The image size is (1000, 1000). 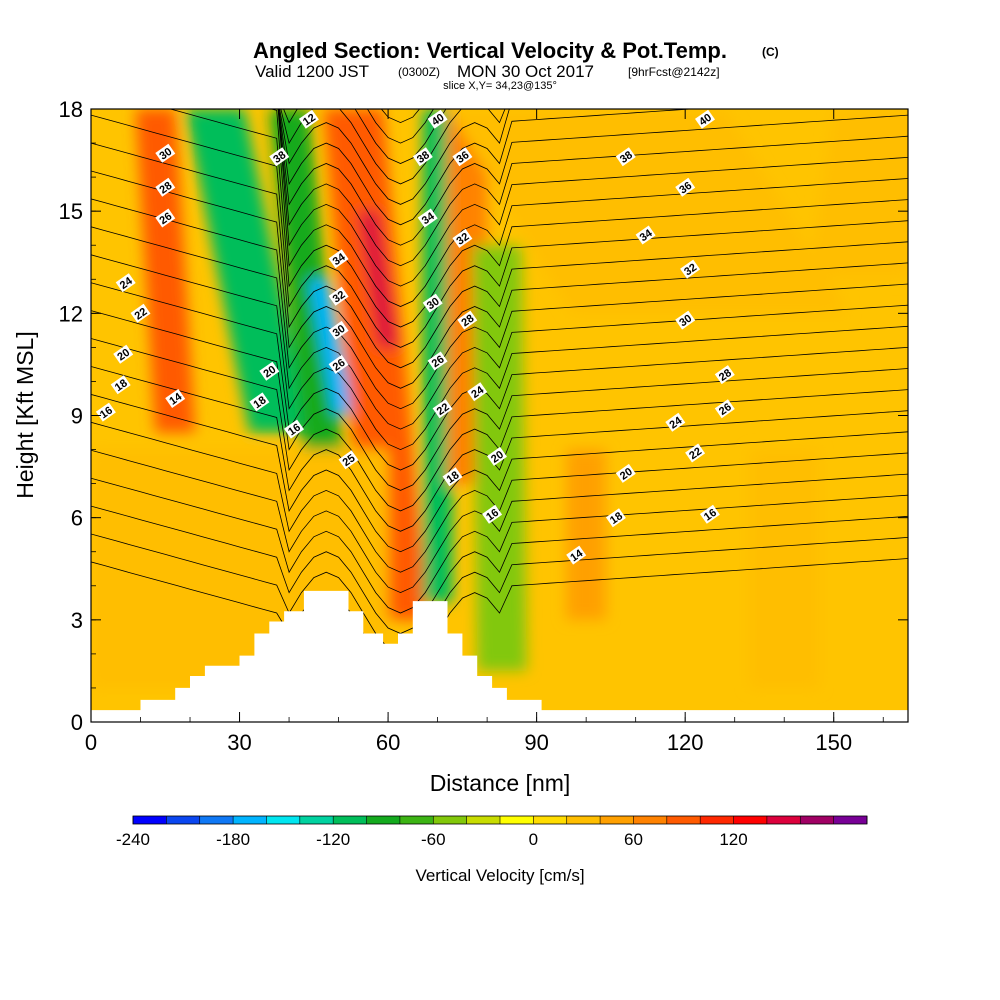 I want to click on contour-label-text: 18, so click(x=260, y=402).